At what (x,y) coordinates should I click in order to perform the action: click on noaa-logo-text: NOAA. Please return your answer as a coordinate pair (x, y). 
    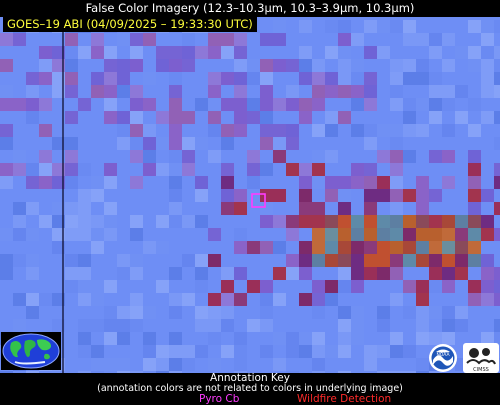
    Looking at the image, I should click on (443, 355).